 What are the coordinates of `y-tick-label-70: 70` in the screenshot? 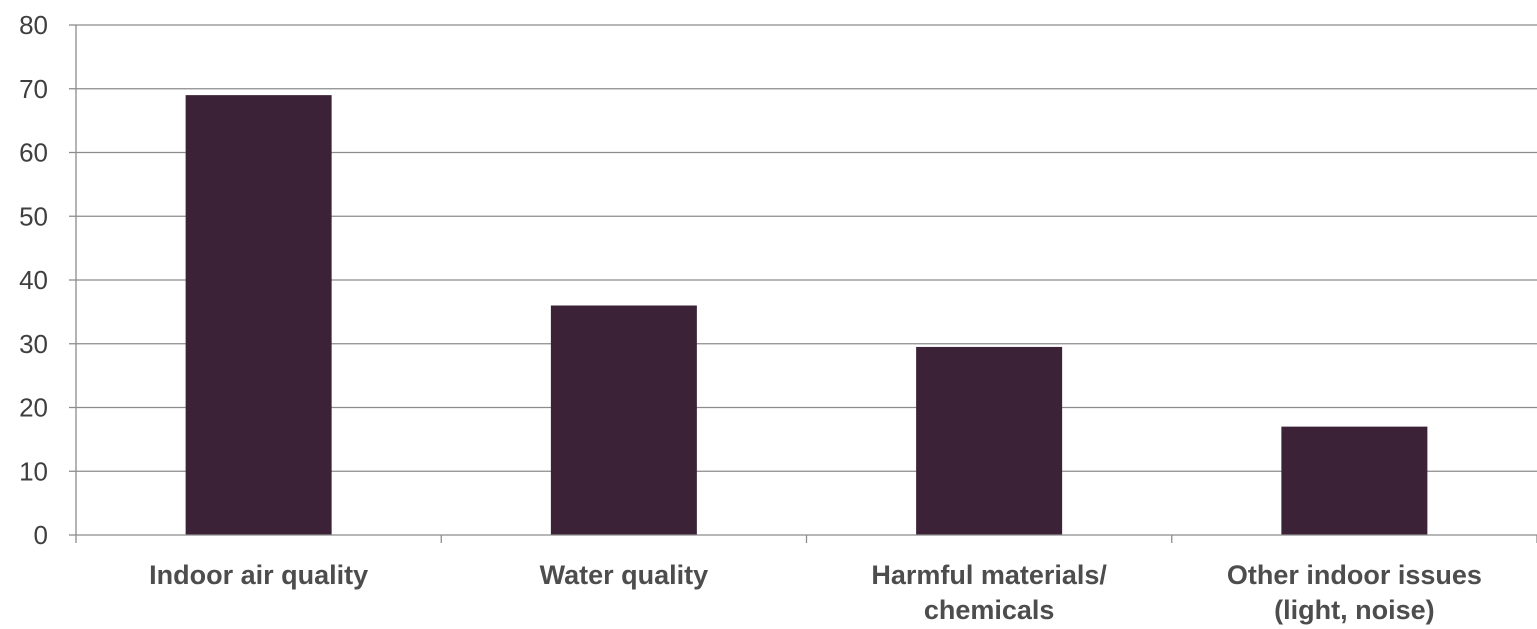 It's located at (33, 89).